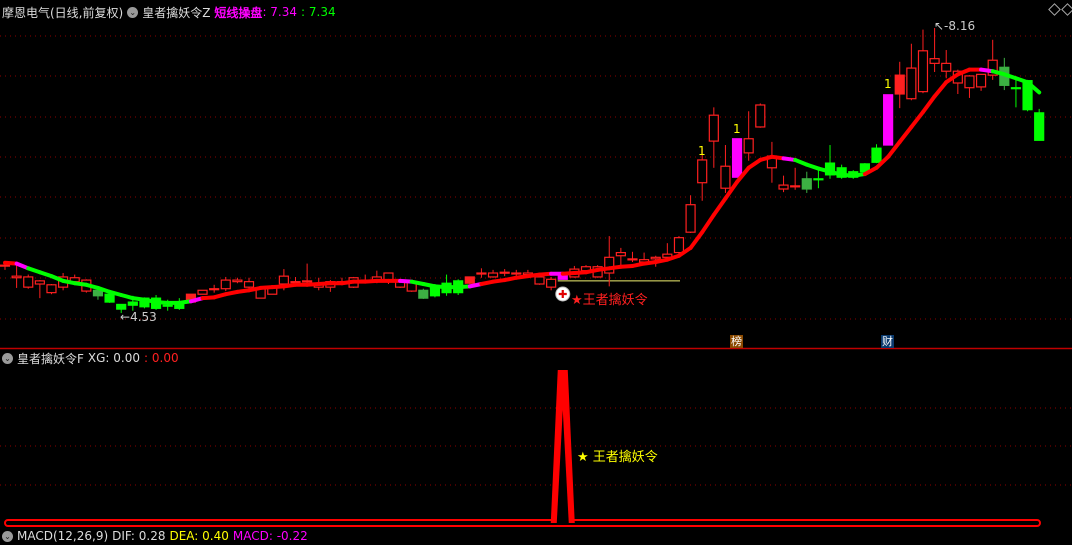 The width and height of the screenshot is (1072, 545). What do you see at coordinates (63, 536) in the screenshot?
I see `macd-title: MACD(12,26,9)` at bounding box center [63, 536].